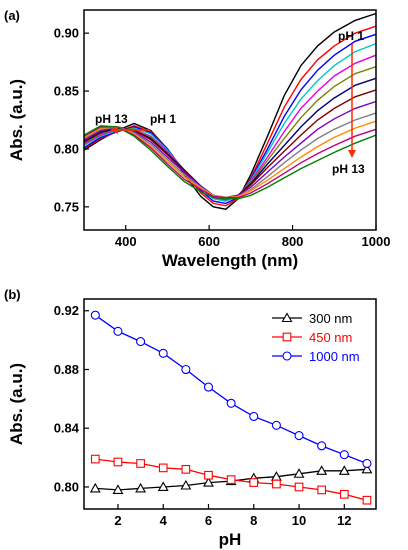  Describe the element at coordinates (66, 91) in the screenshot. I see `y-tick-label: 0.85` at that location.